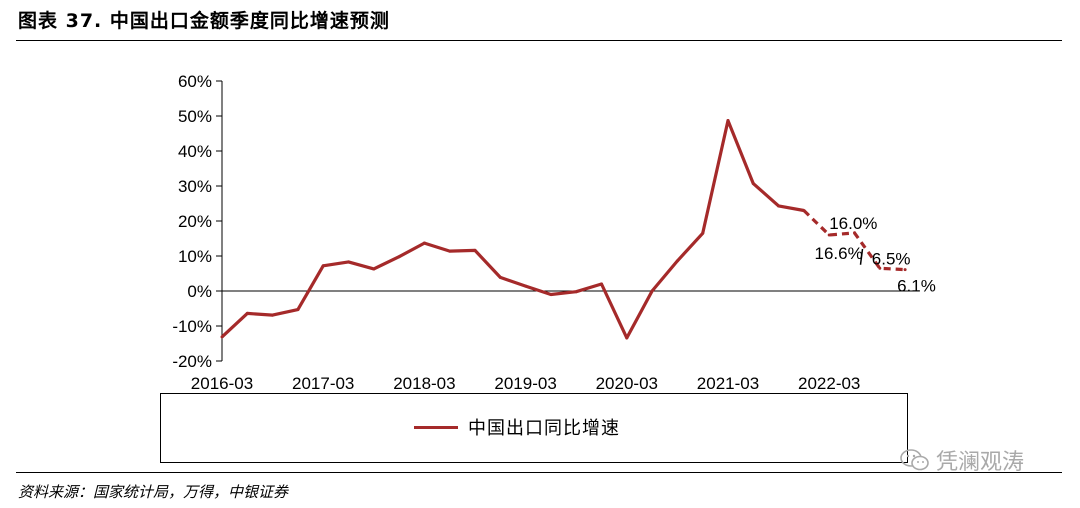  I want to click on y-axis-ticks: -20% -10% 0% 10% 20% 30% 40% 50% 60%, so click(197, 221).